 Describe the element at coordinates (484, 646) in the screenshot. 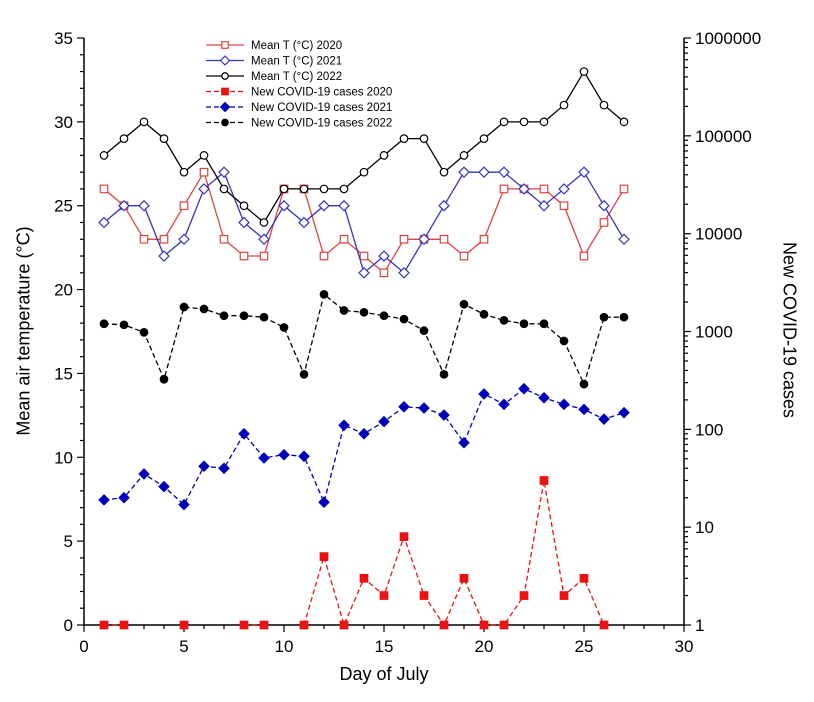

I see `x-tick-label: 20` at that location.